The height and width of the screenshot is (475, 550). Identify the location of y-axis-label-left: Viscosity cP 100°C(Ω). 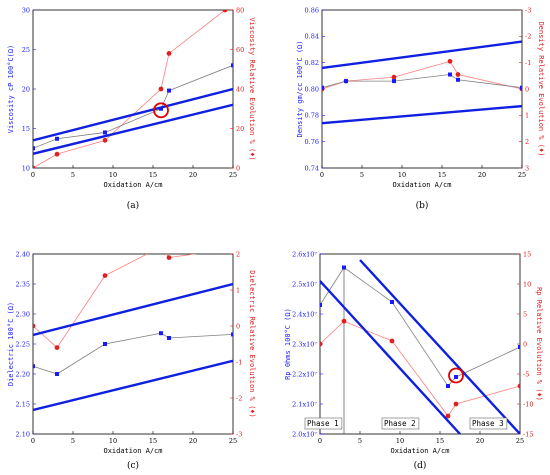
(11, 89).